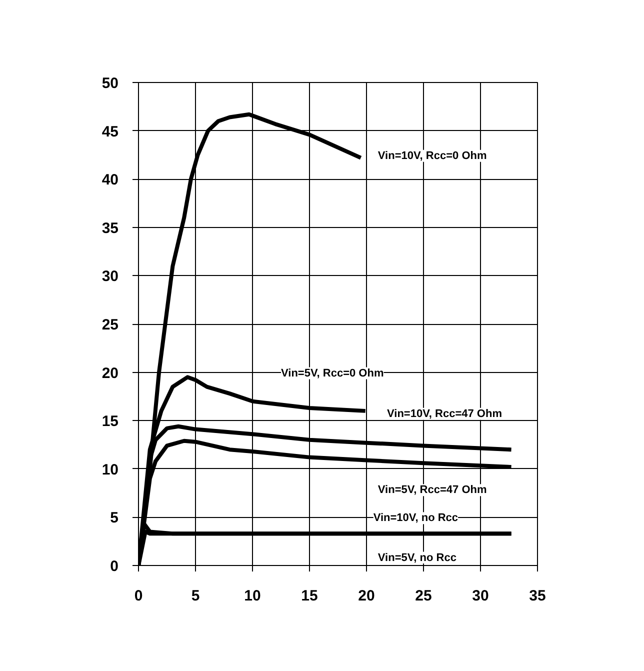  Describe the element at coordinates (432, 156) in the screenshot. I see `series-label: Vin=10V, Rcc=0 Ohm` at that location.